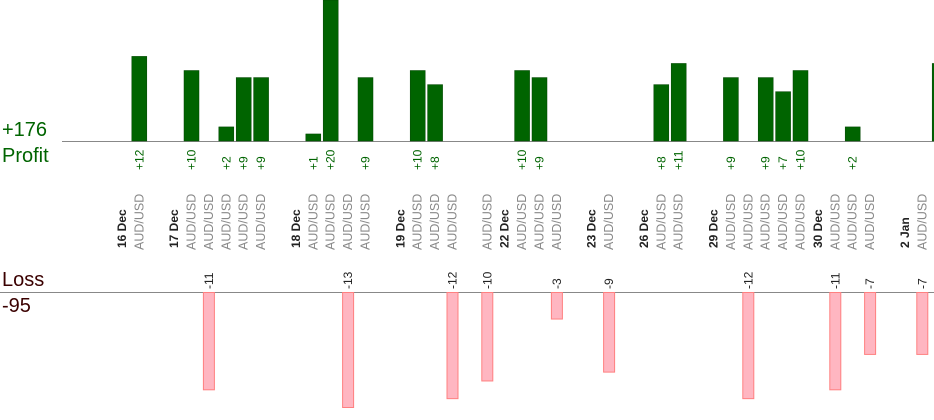 The image size is (934, 420). I want to click on date-label: 16 Dec, so click(122, 228).